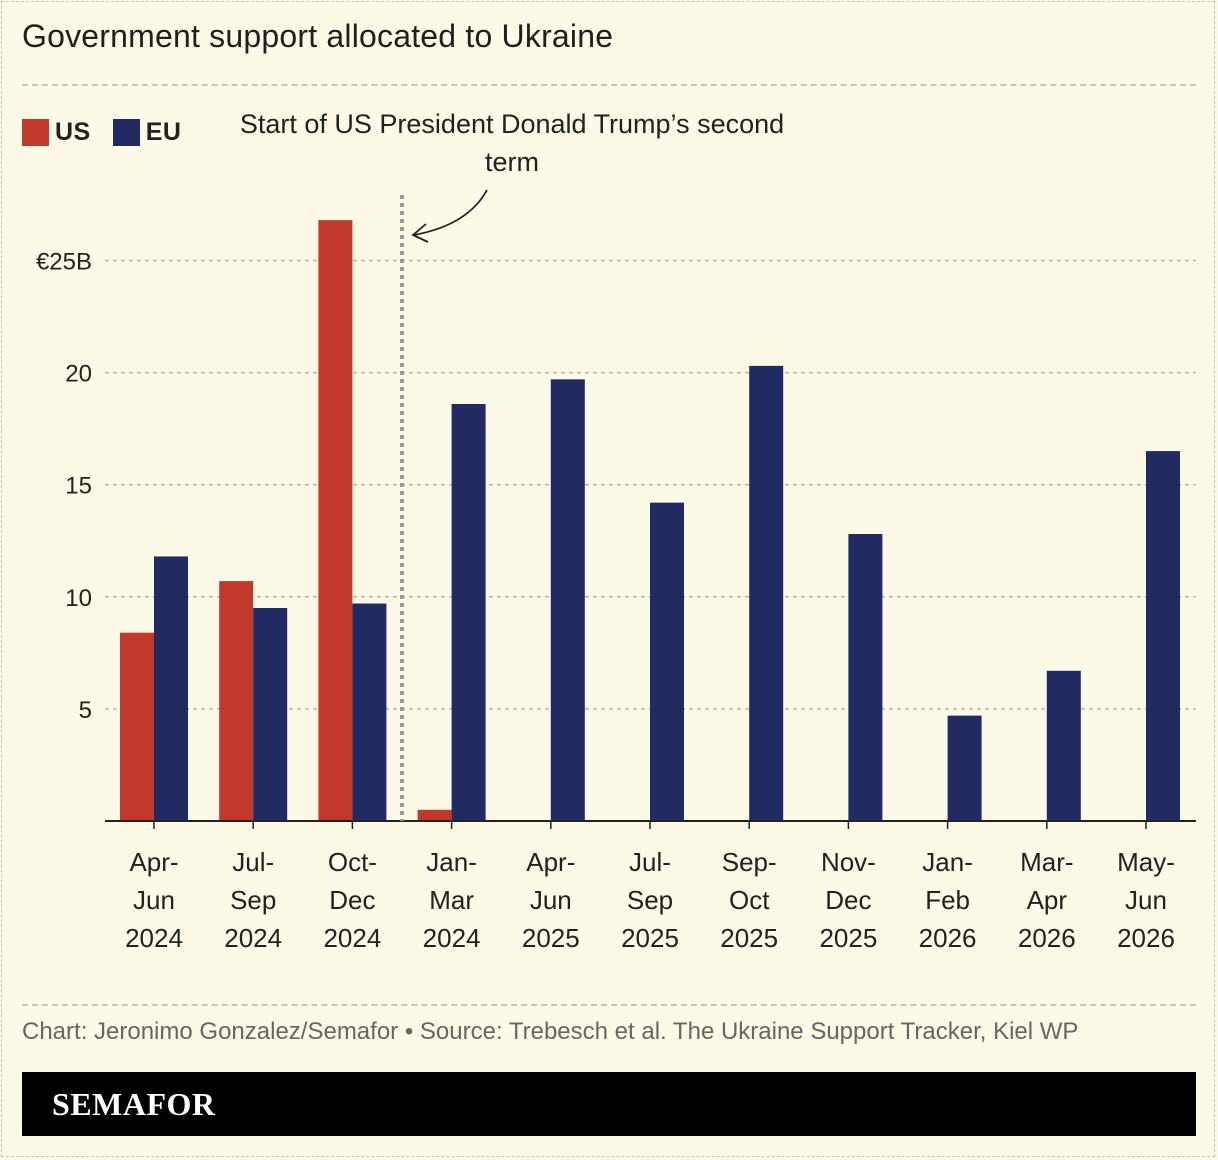  I want to click on x-tick-label: Mar-, so click(1046, 862).